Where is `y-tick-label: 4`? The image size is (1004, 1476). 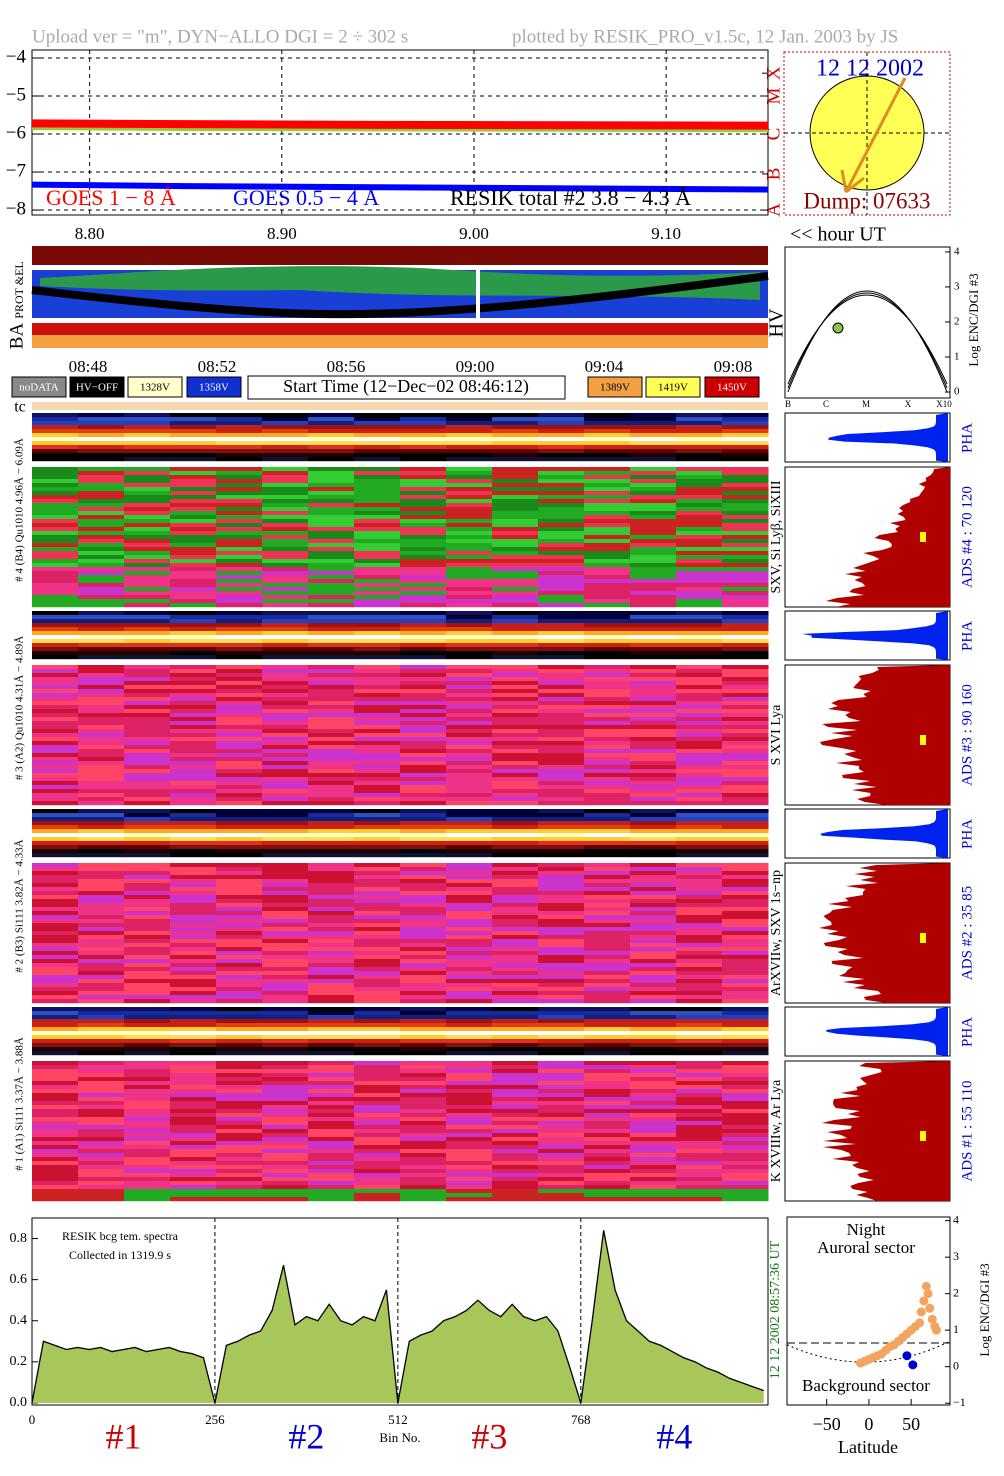
y-tick-label: 4 is located at coordinates (956, 1219).